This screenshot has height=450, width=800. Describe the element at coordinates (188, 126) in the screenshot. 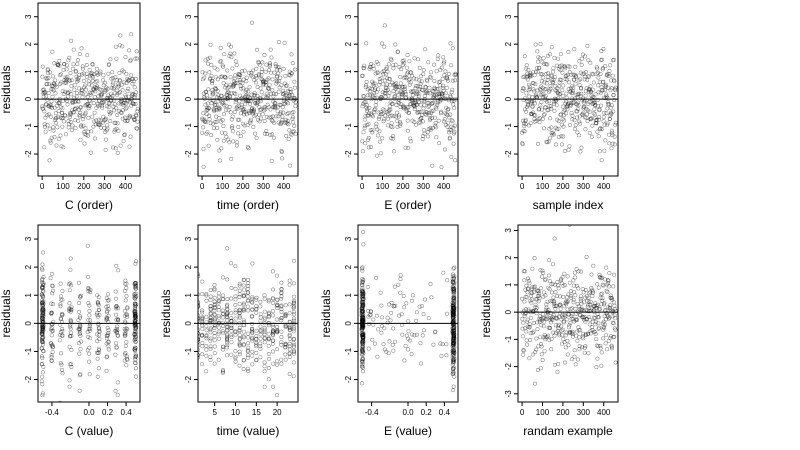

I see `y-tick-label: -1` at that location.